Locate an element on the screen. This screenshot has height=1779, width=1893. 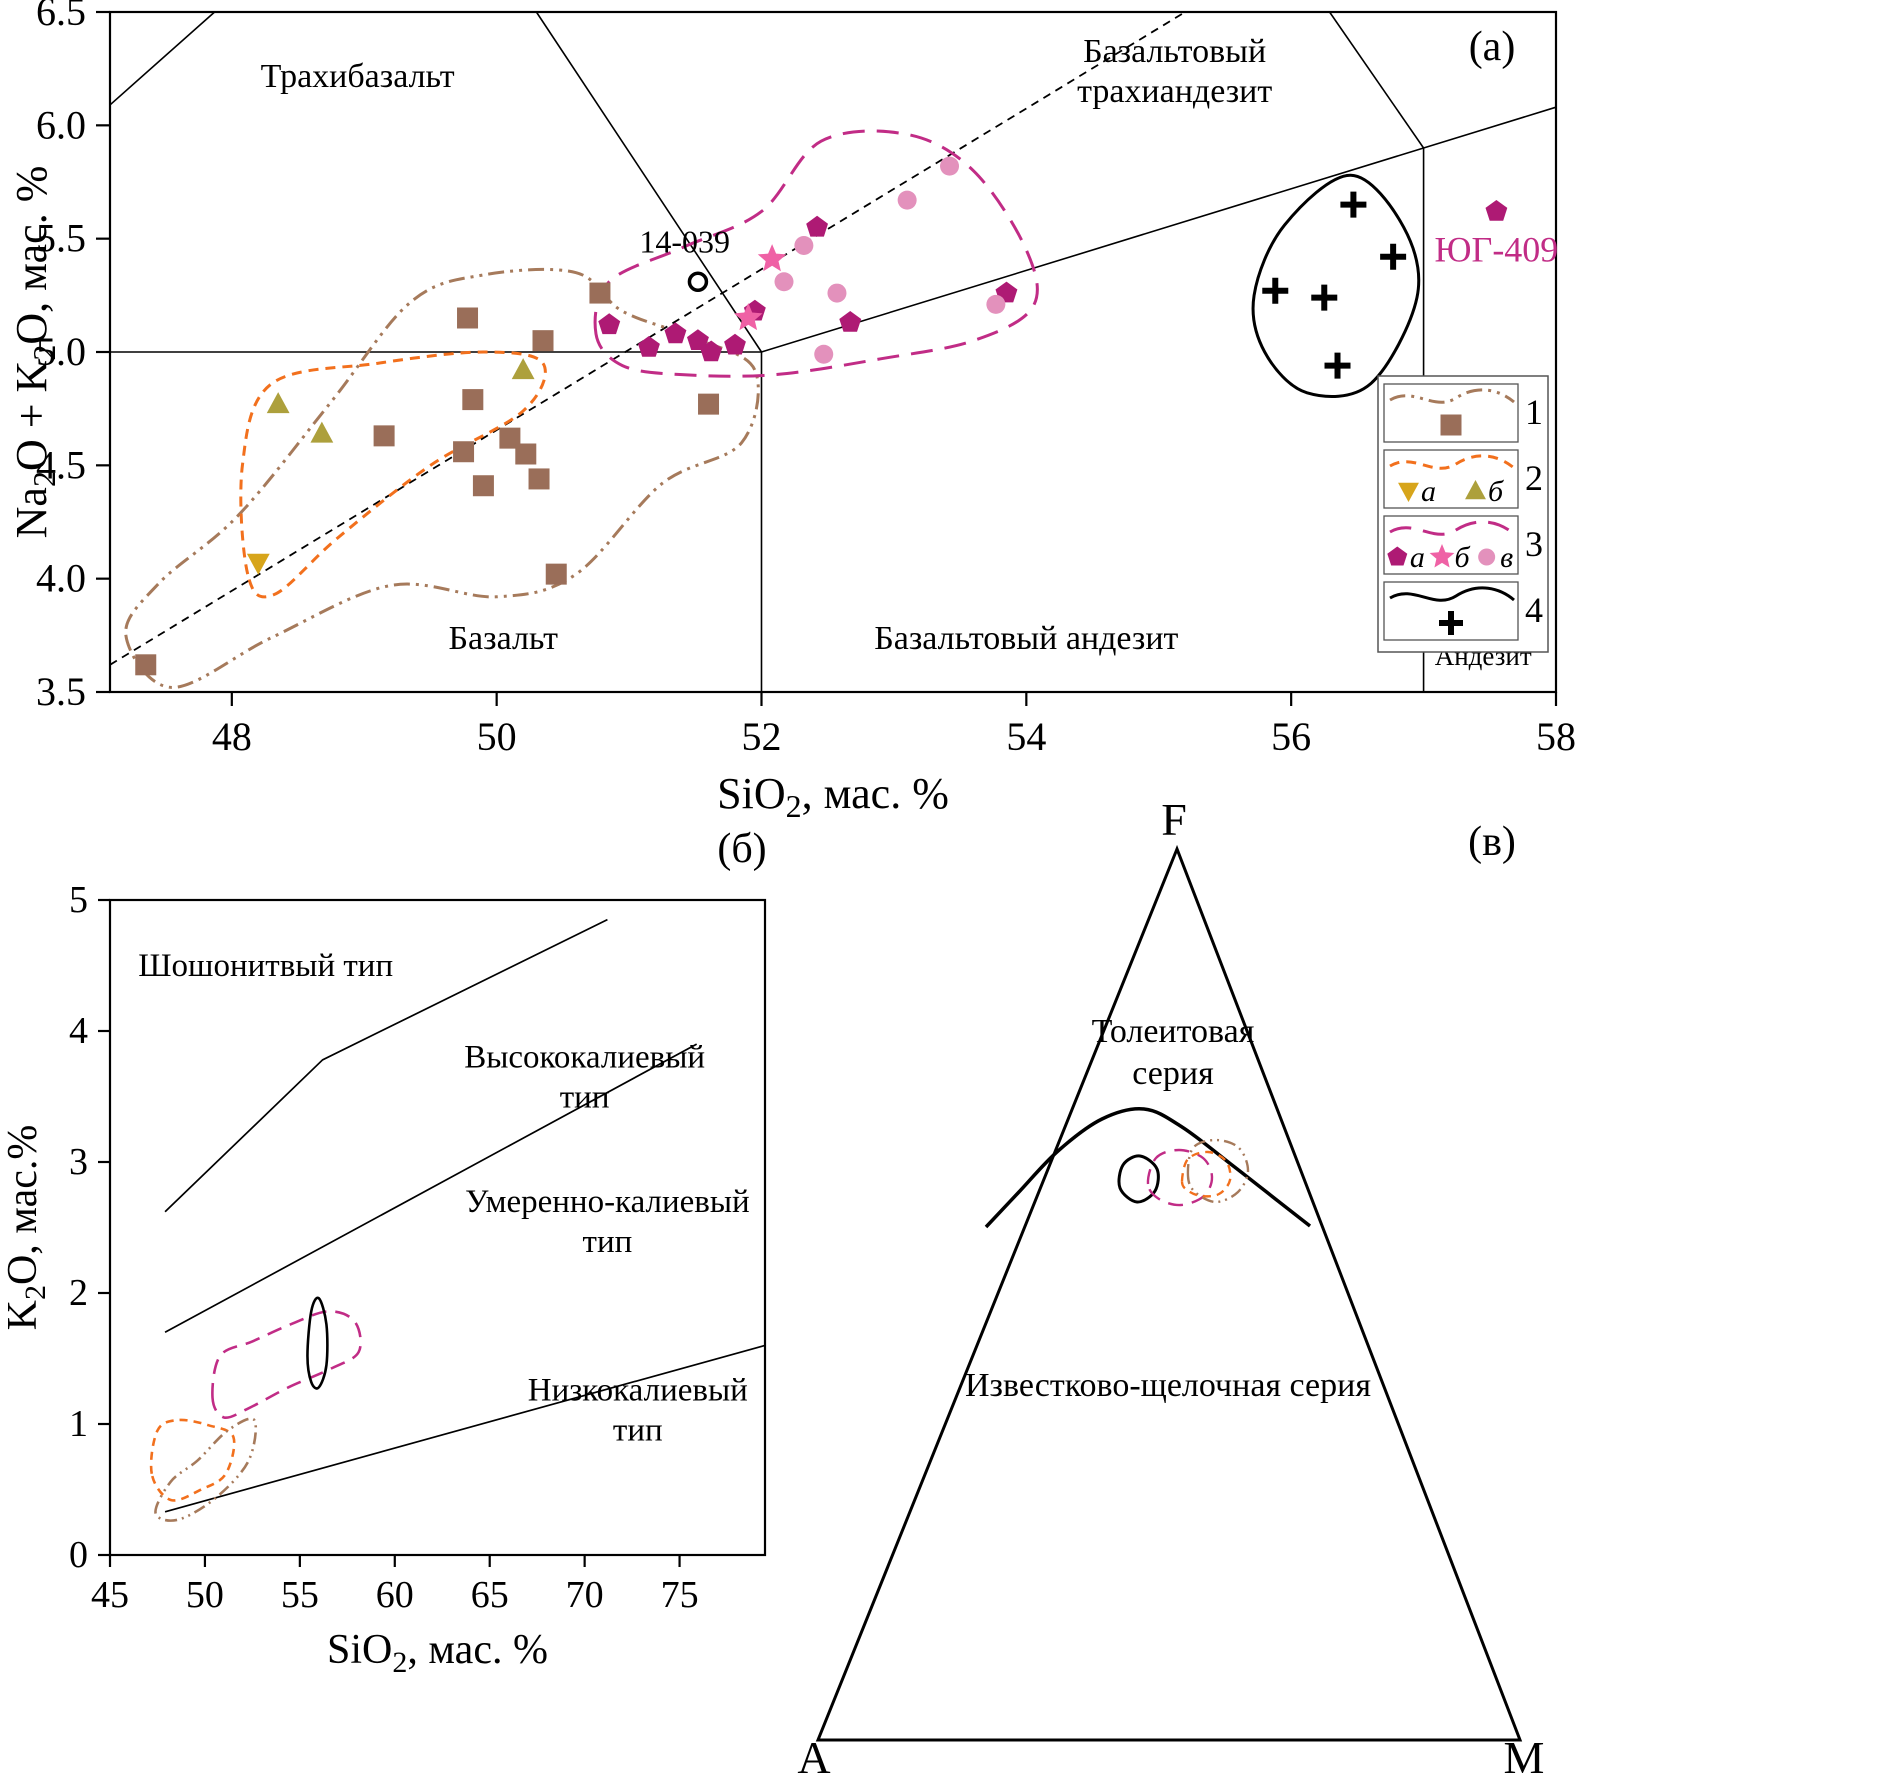
y-tick-label: 3.5 is located at coordinates (61, 691).